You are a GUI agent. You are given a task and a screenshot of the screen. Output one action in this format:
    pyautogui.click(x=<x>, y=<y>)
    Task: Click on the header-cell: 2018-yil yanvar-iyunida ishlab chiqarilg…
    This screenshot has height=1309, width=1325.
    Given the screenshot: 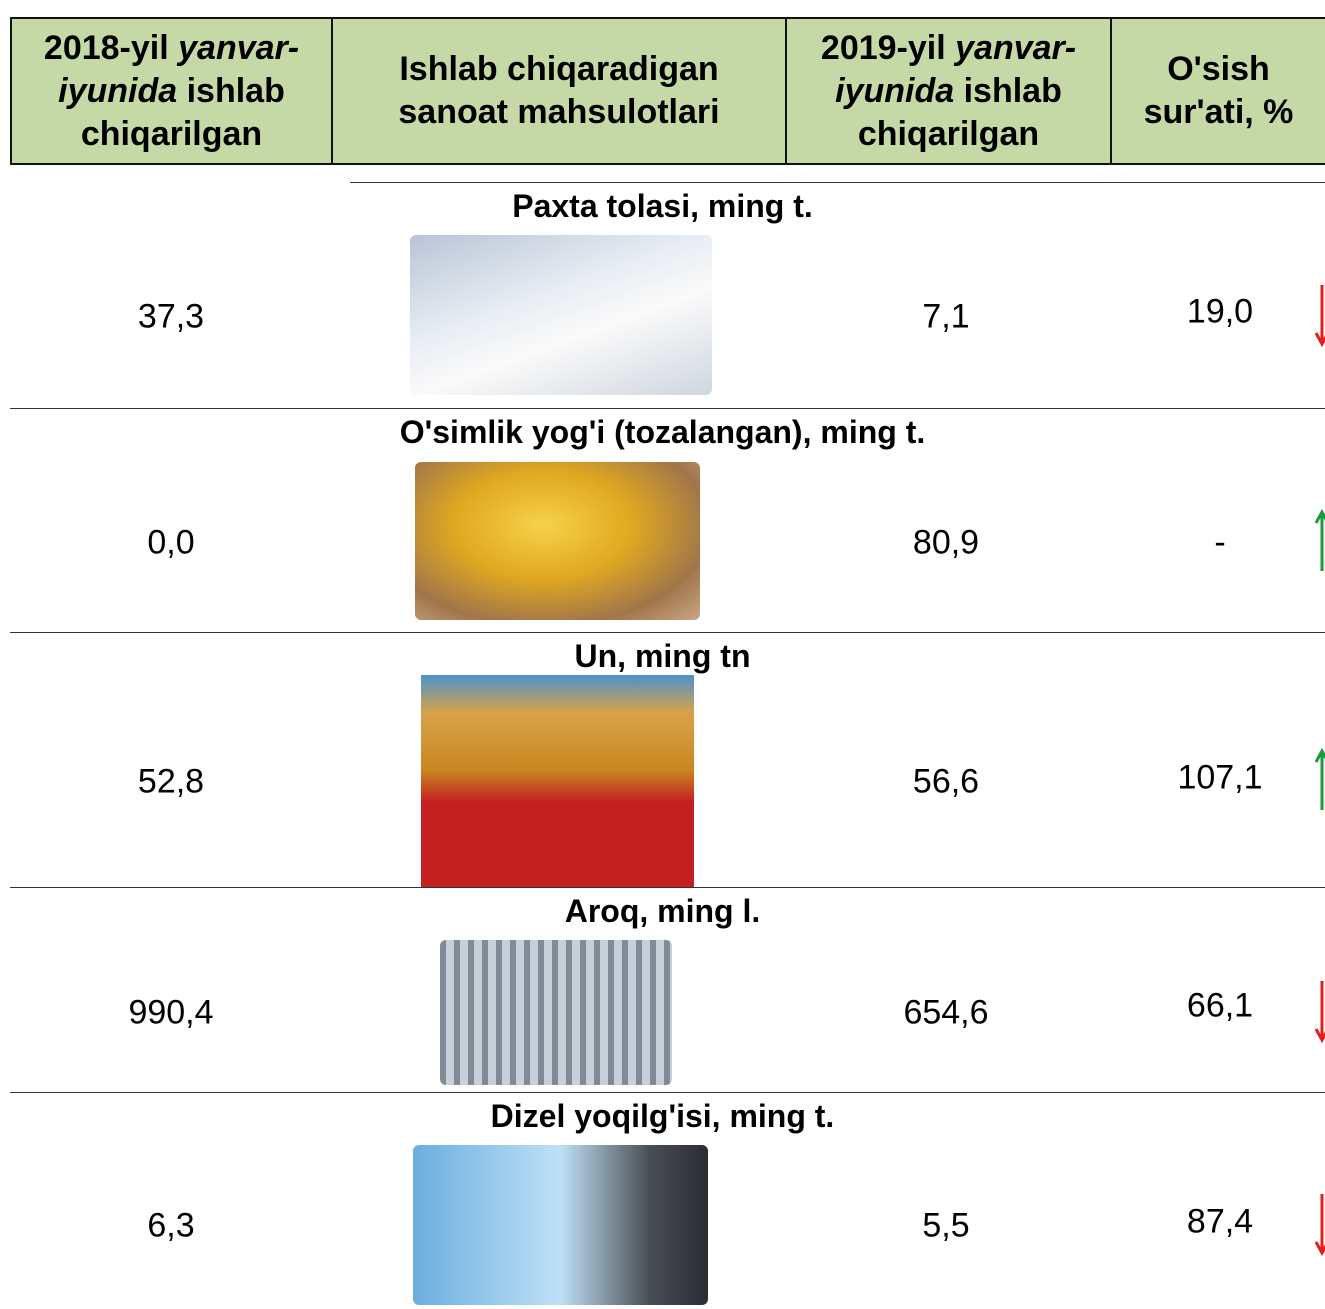 What is the action you would take?
    pyautogui.click(x=171, y=91)
    